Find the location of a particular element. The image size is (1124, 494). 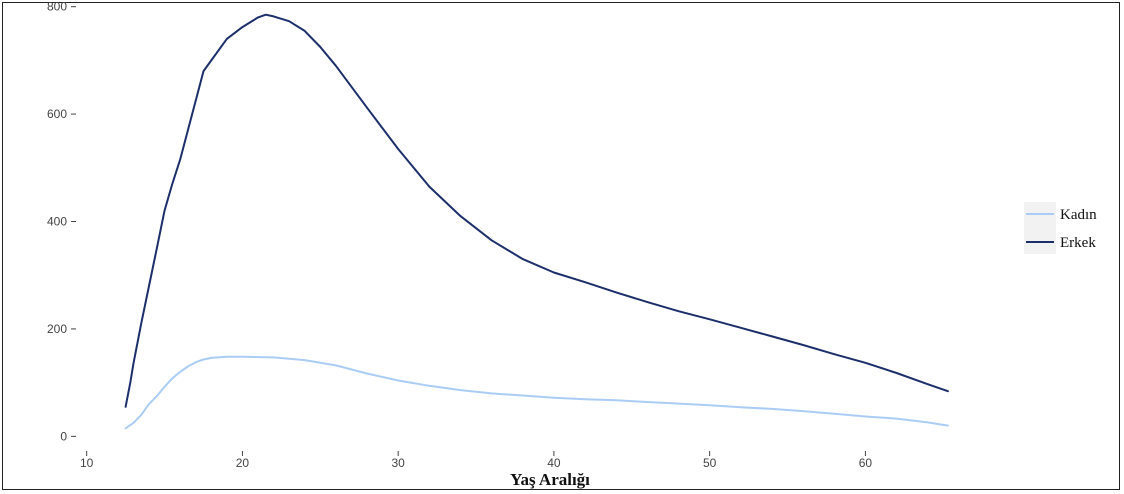

x-tick-label: 10 is located at coordinates (87, 463).